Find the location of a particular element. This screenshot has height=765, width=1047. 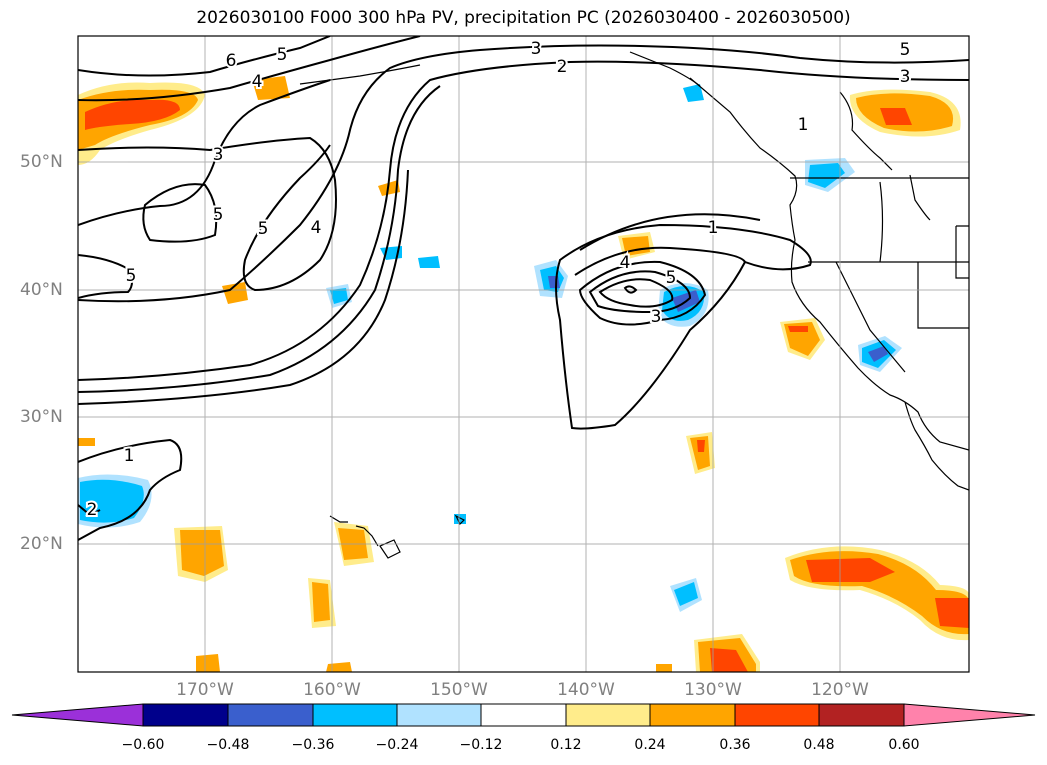

lon-label: 160°W is located at coordinates (332, 690).